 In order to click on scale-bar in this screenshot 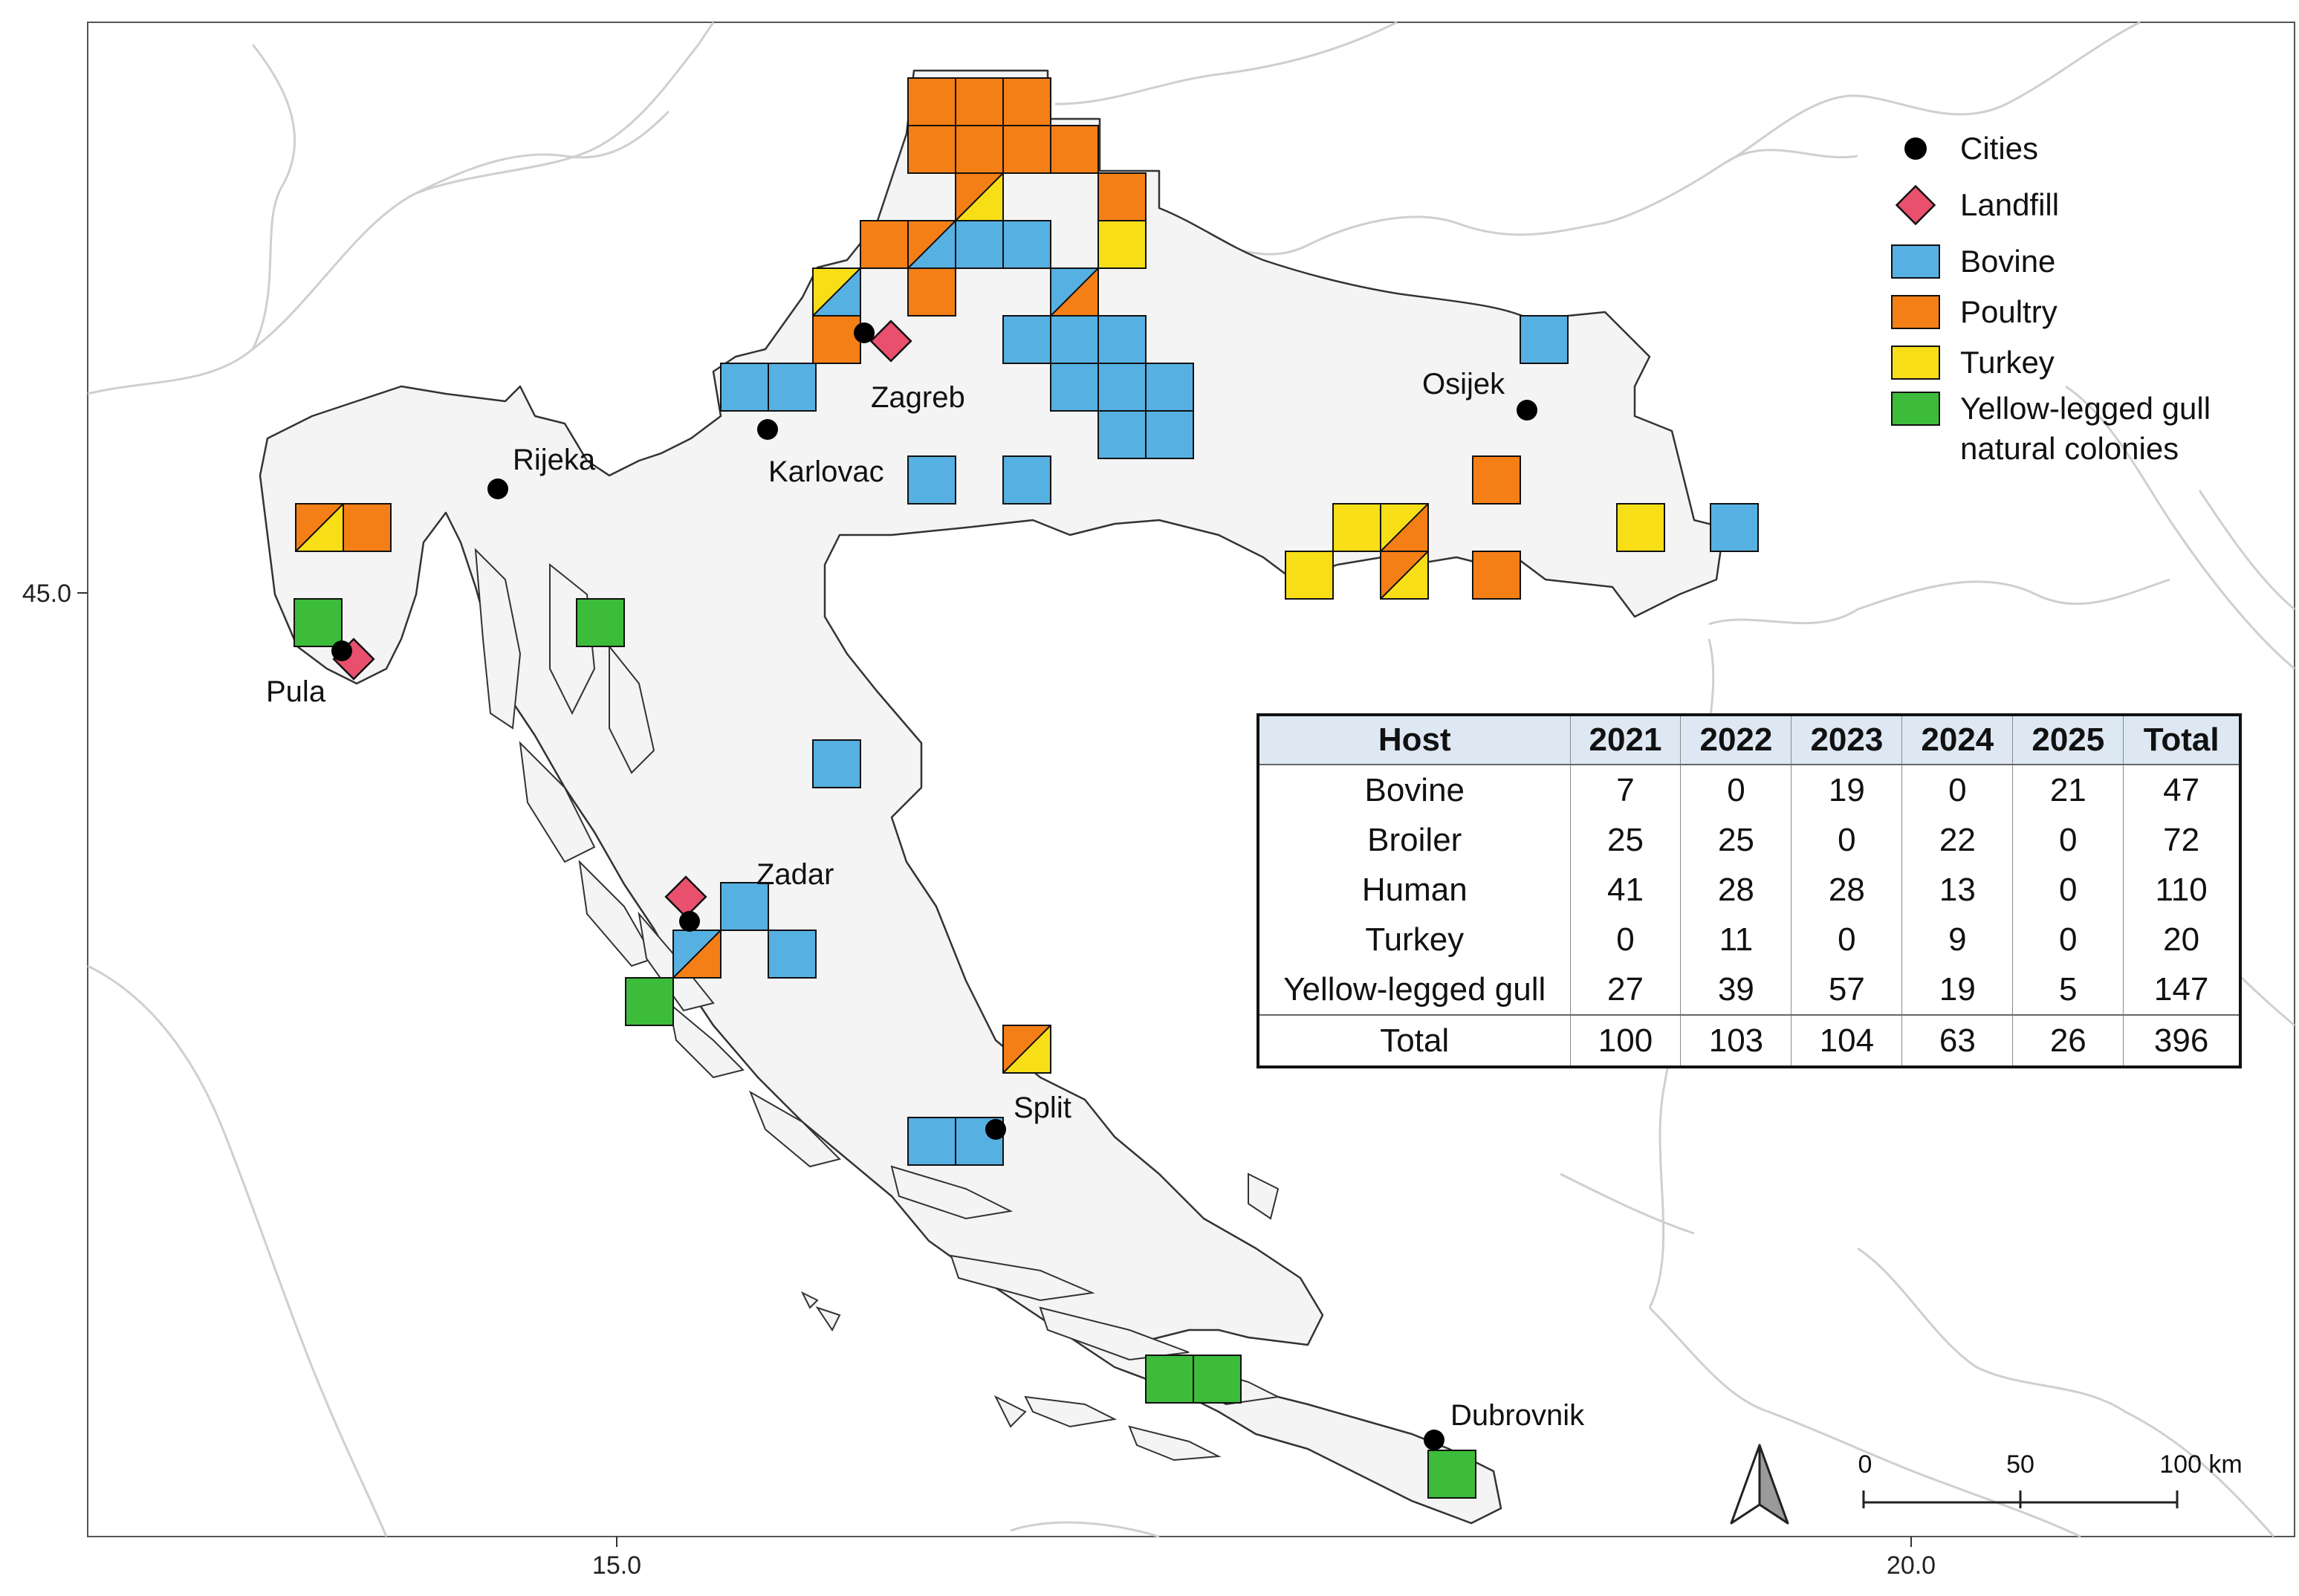, I will do `click(2021, 1499)`.